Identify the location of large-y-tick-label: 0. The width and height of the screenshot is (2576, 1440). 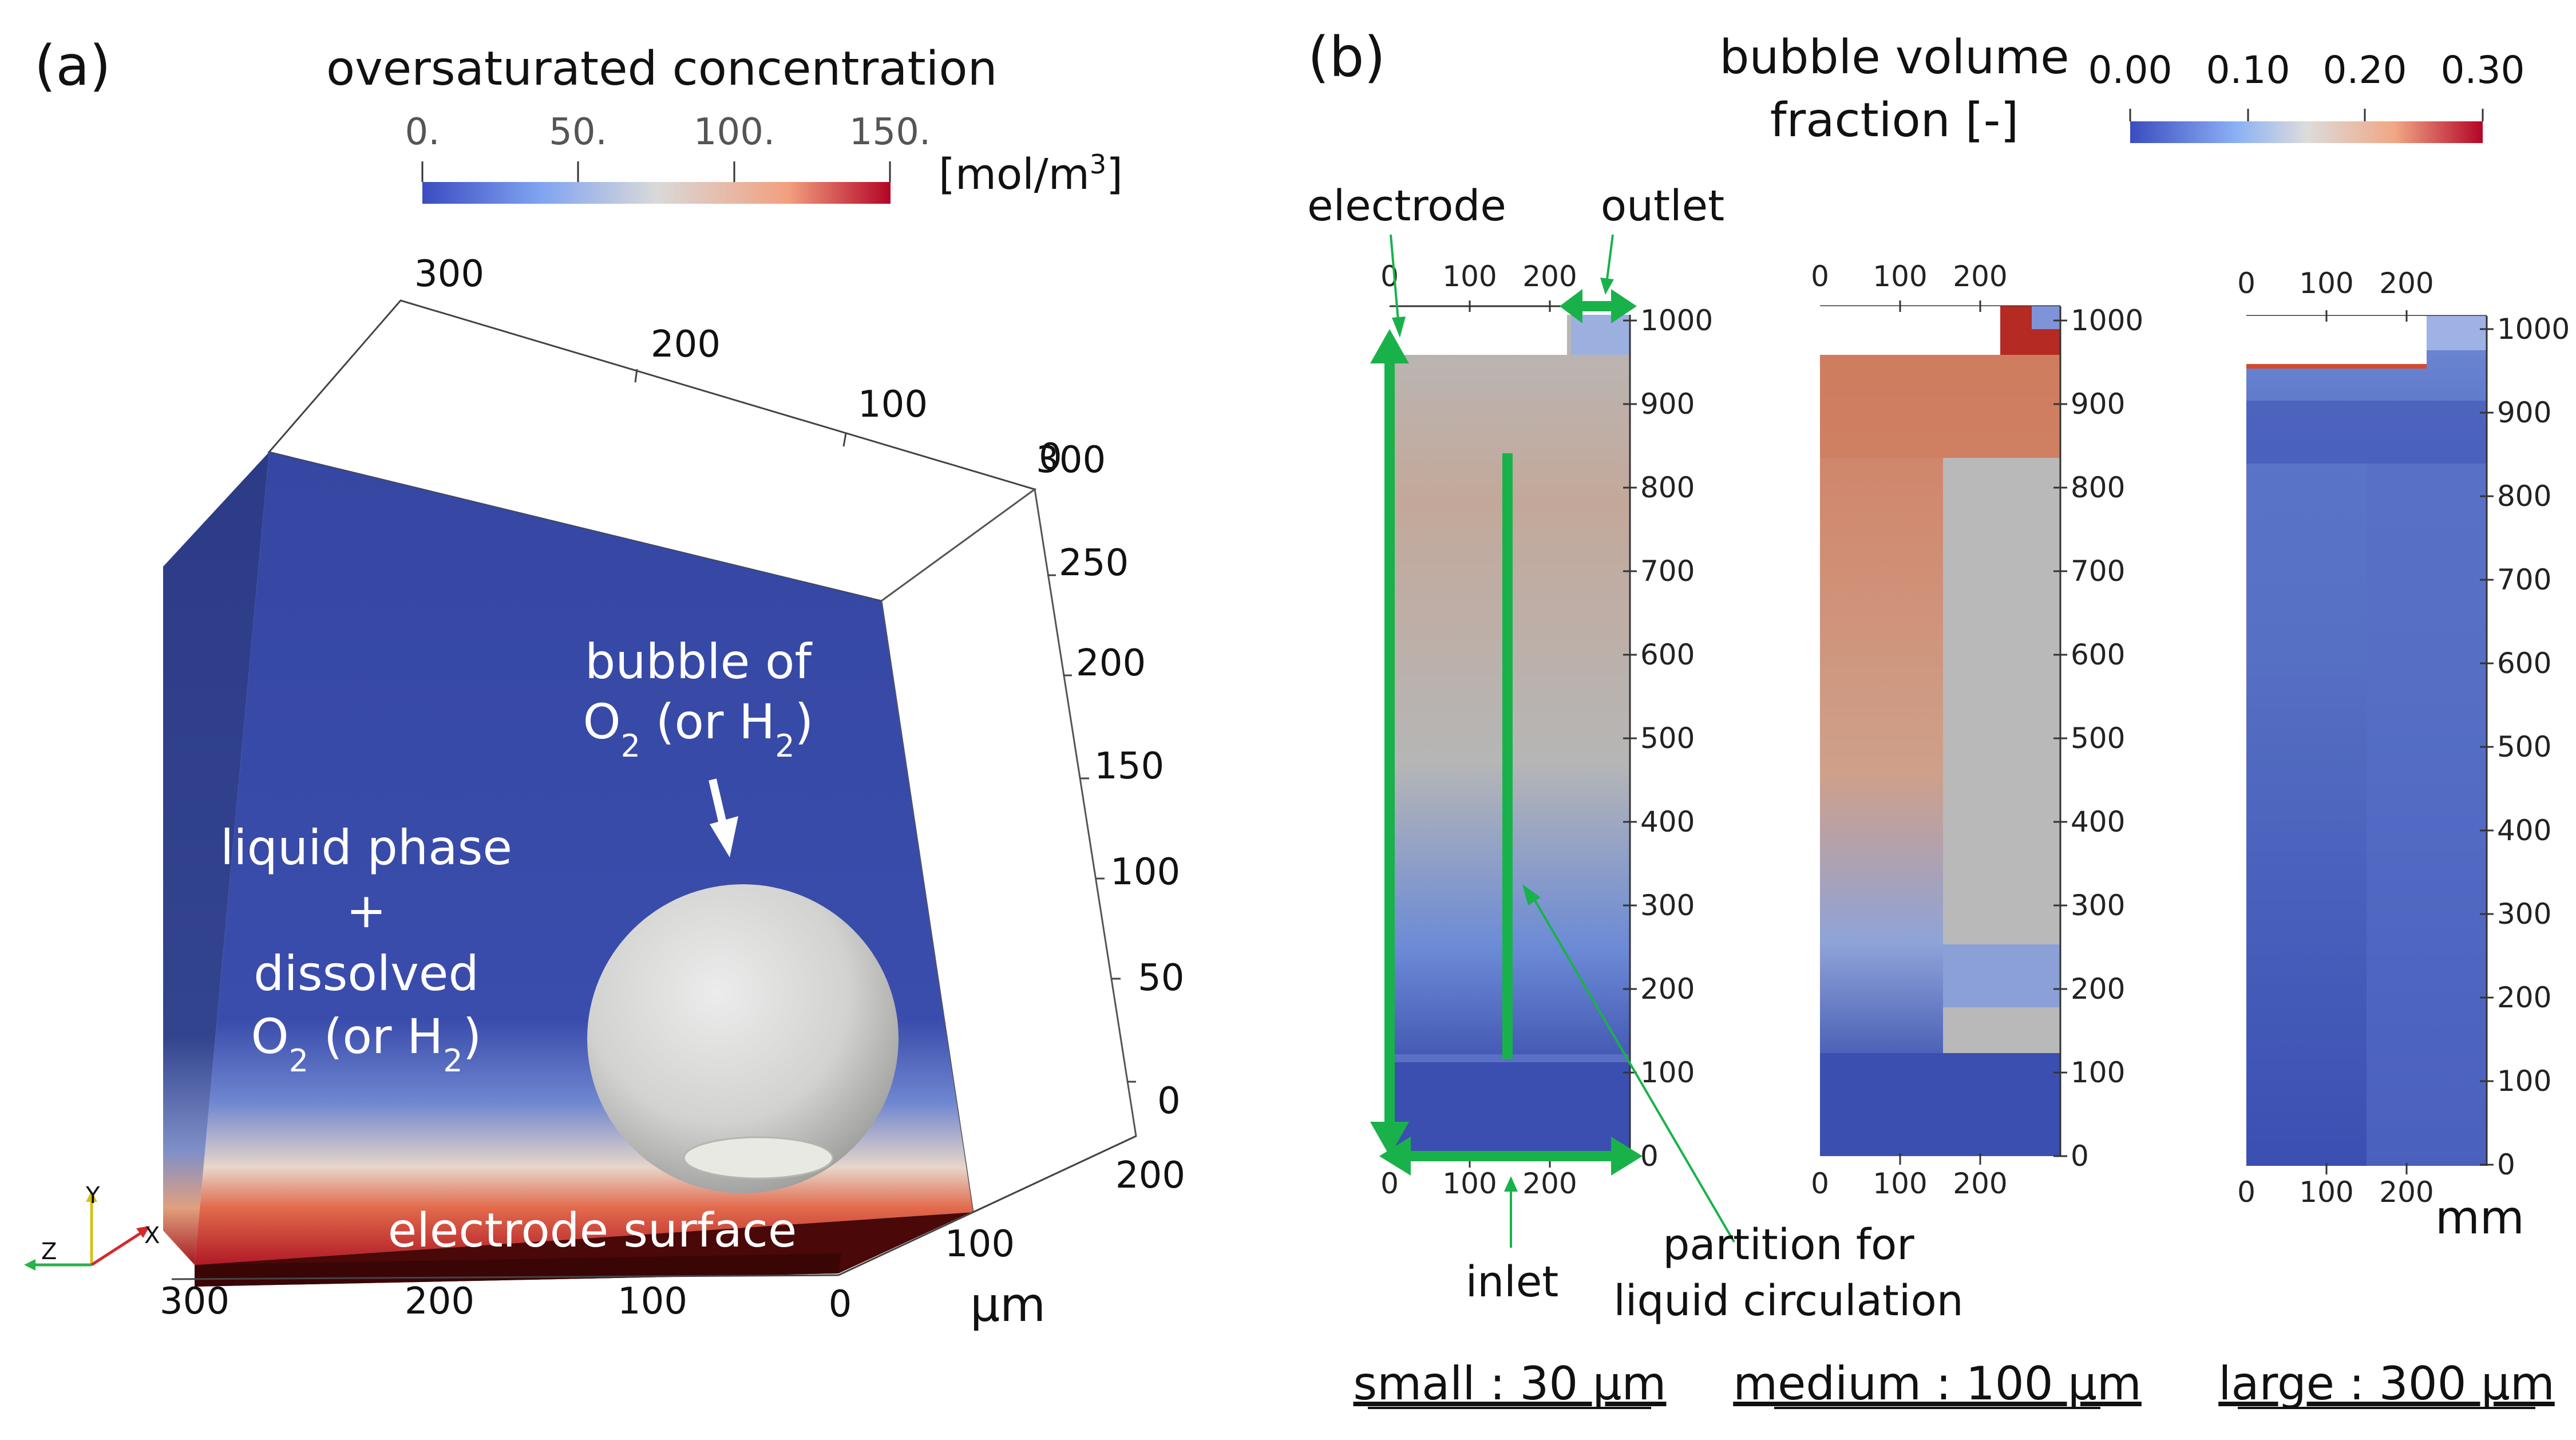
(2506, 1164).